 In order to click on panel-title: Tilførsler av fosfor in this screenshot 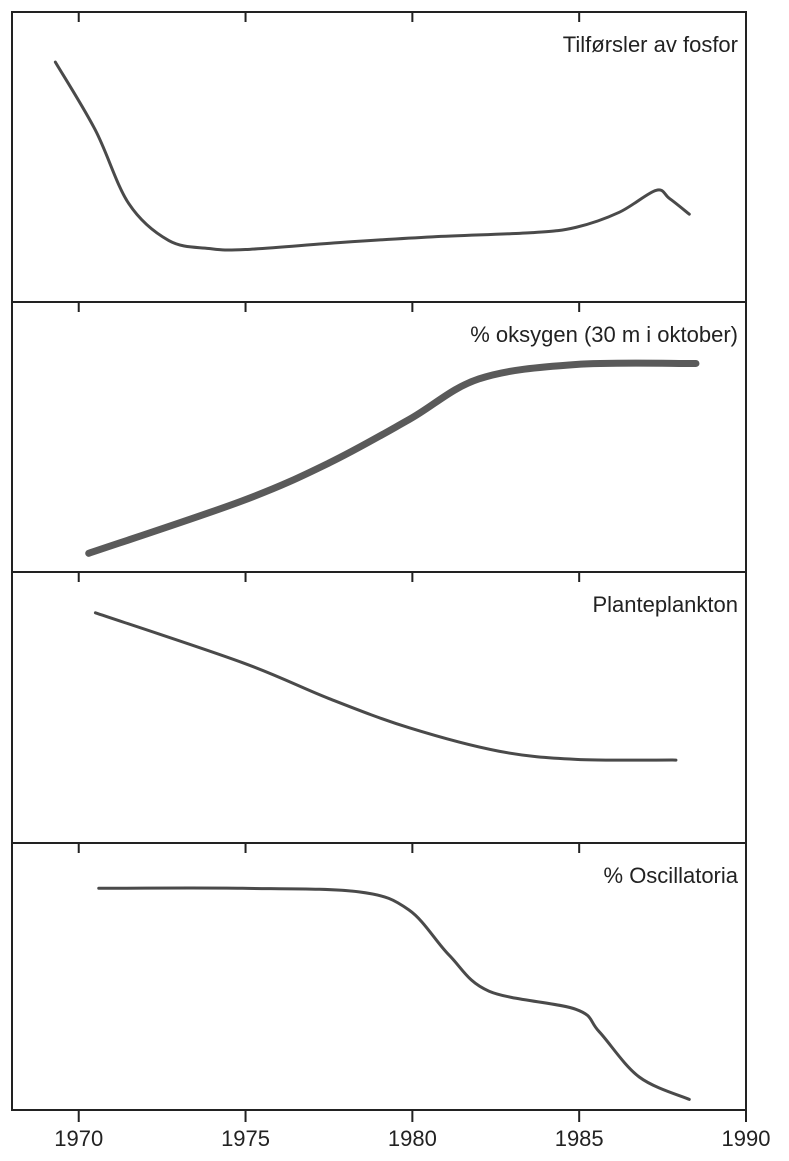, I will do `click(650, 44)`.